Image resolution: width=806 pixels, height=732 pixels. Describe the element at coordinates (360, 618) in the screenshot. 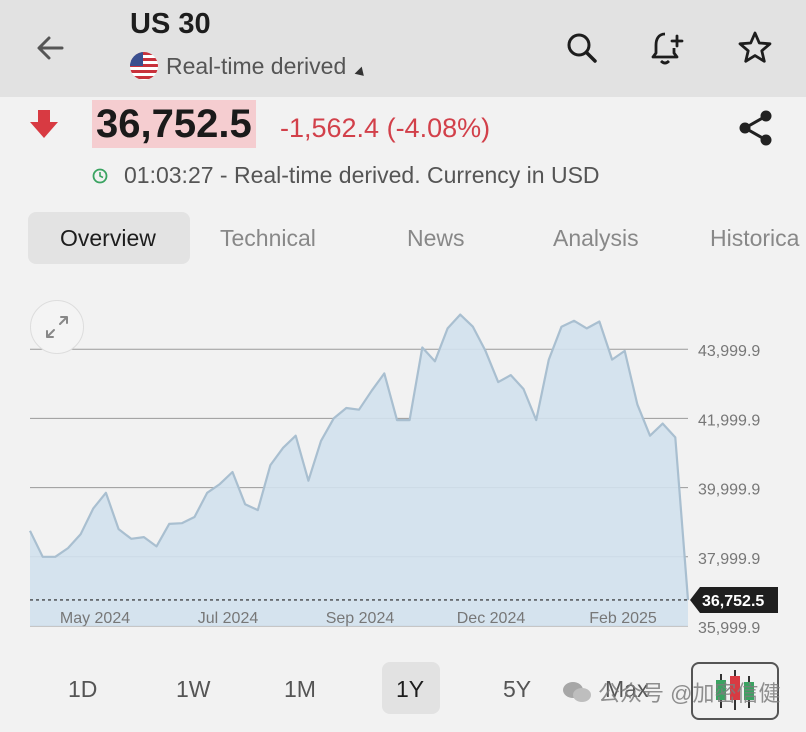

I see `x-tick-label: Sep 2024` at that location.